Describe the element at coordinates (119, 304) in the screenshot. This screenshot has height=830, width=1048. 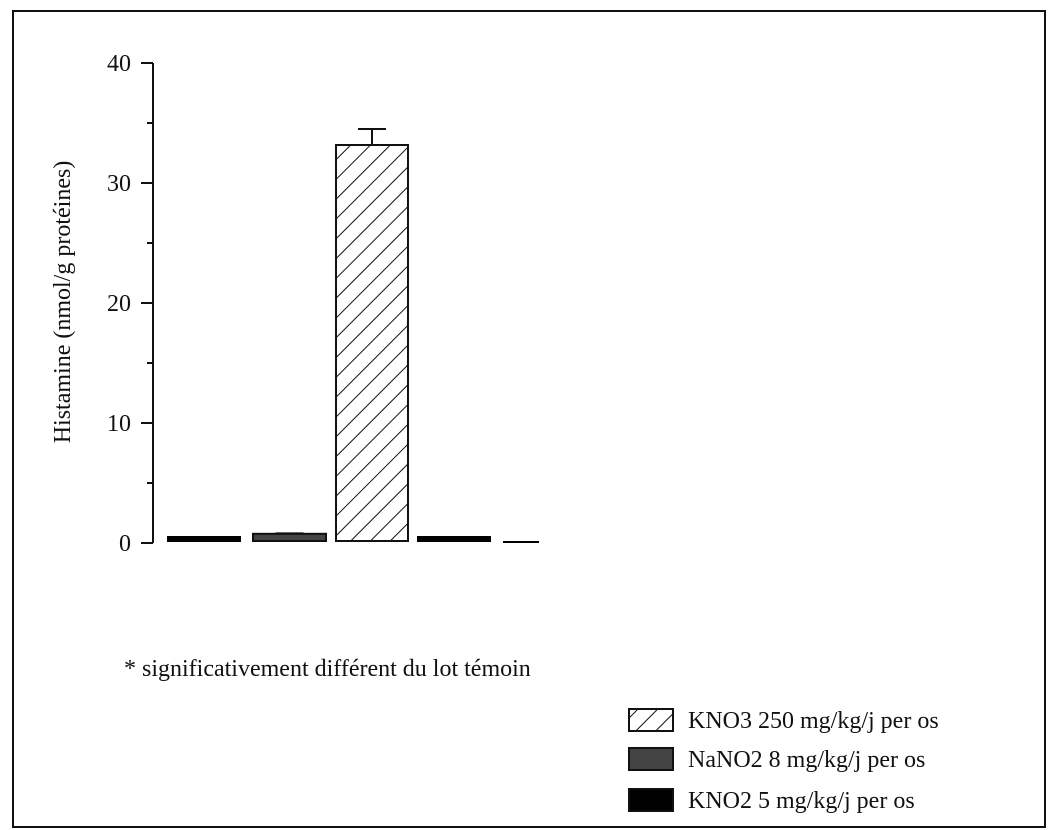
I see `y-tick-label: 20` at that location.